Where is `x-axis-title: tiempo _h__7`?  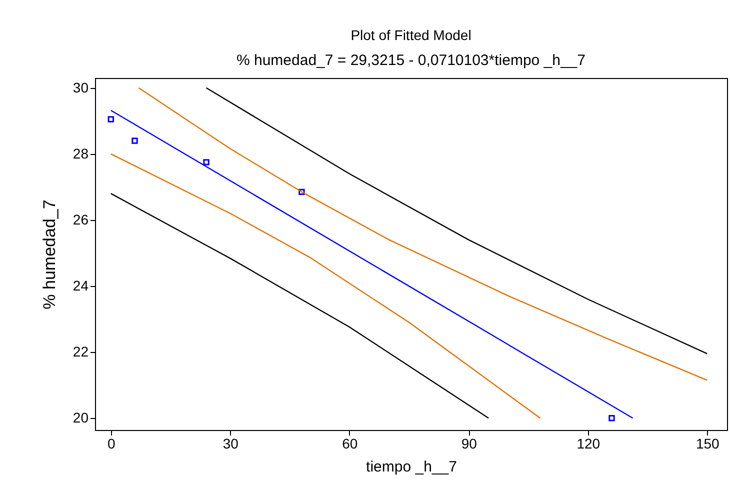
x-axis-title: tiempo _h__7 is located at coordinates (411, 467).